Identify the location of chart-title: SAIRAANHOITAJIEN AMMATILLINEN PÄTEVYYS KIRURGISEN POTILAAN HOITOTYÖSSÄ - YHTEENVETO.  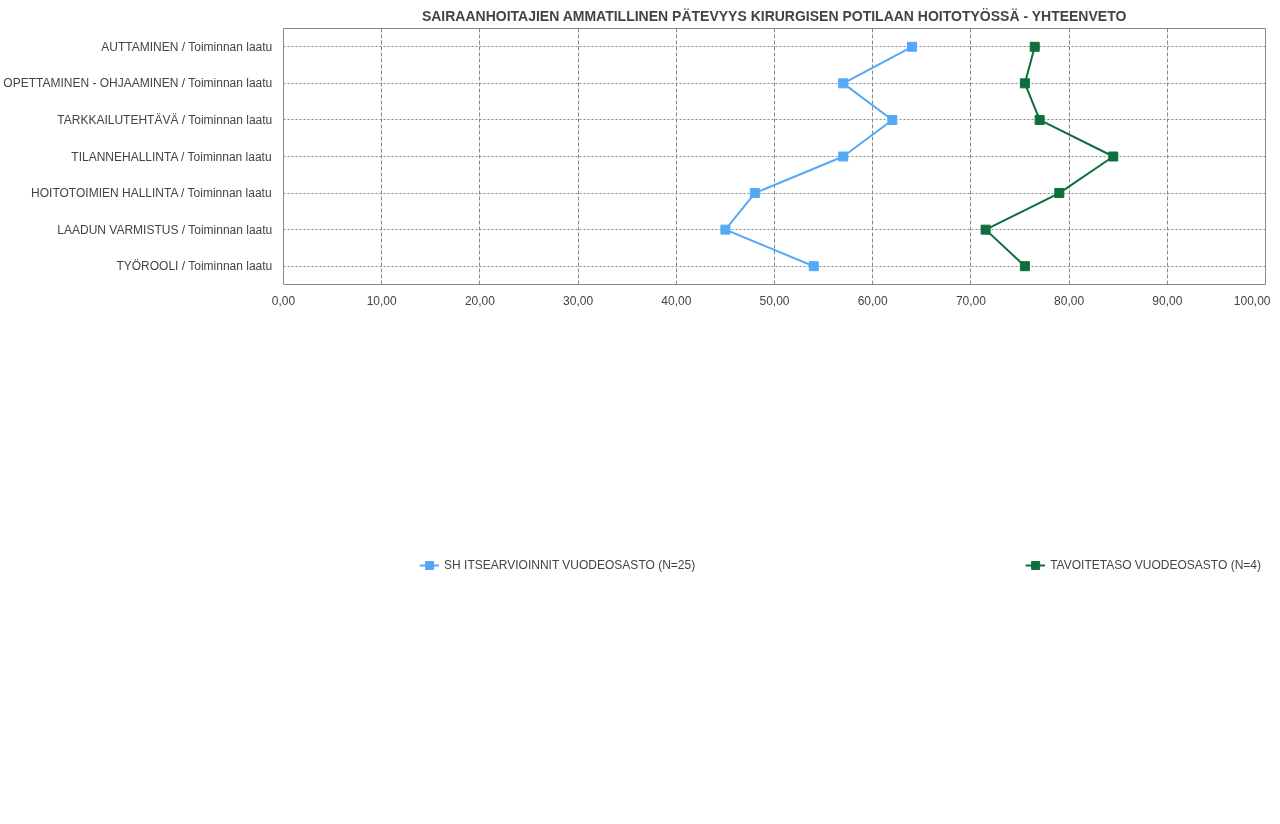
(774, 15).